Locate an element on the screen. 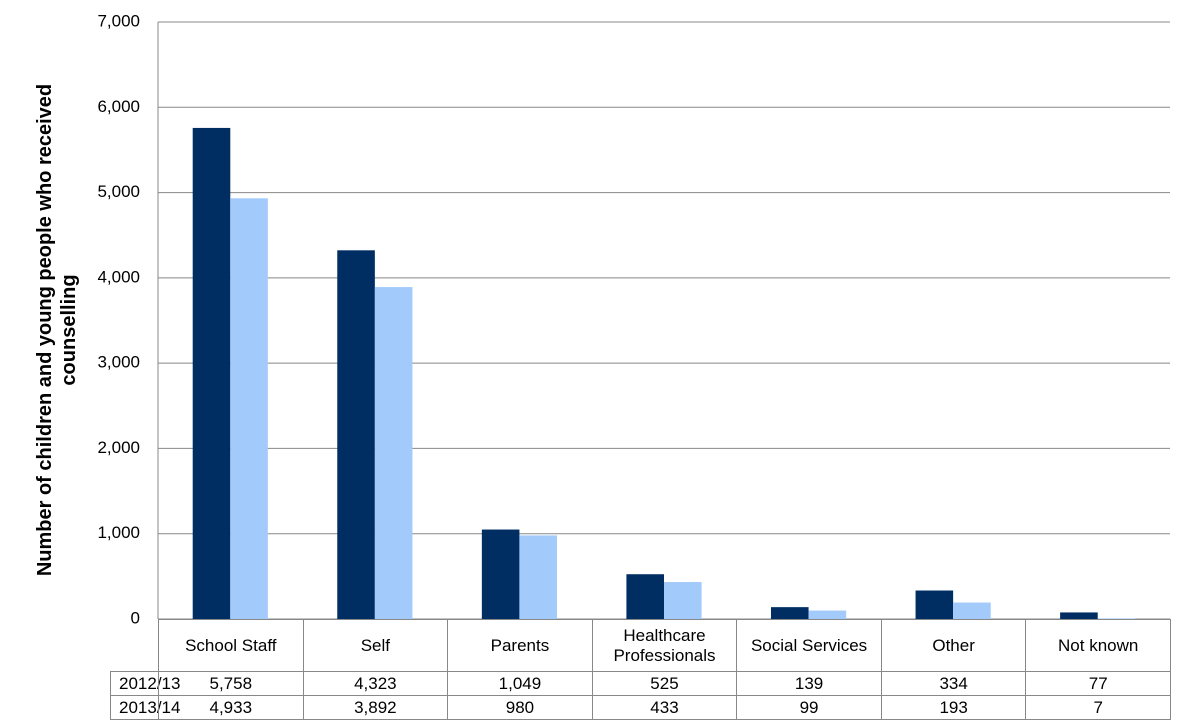 This screenshot has width=1178, height=726. table-value: 4,323 is located at coordinates (375, 683).